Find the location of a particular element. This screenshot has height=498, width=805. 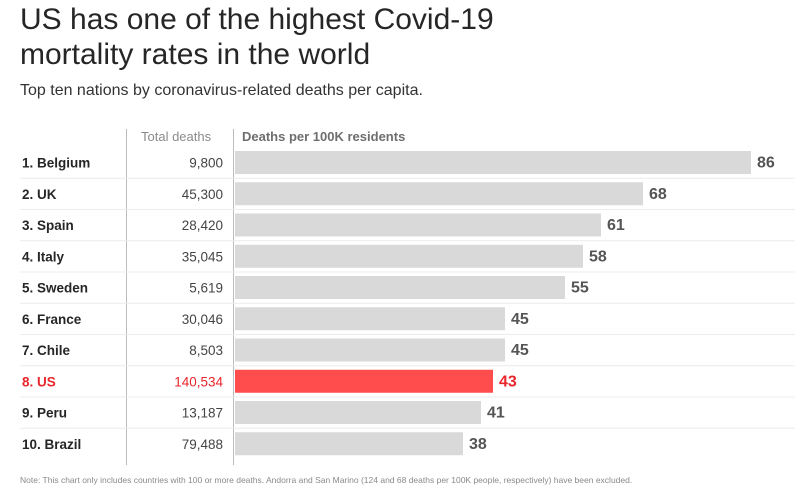

country-label: 2. UK is located at coordinates (39, 194).